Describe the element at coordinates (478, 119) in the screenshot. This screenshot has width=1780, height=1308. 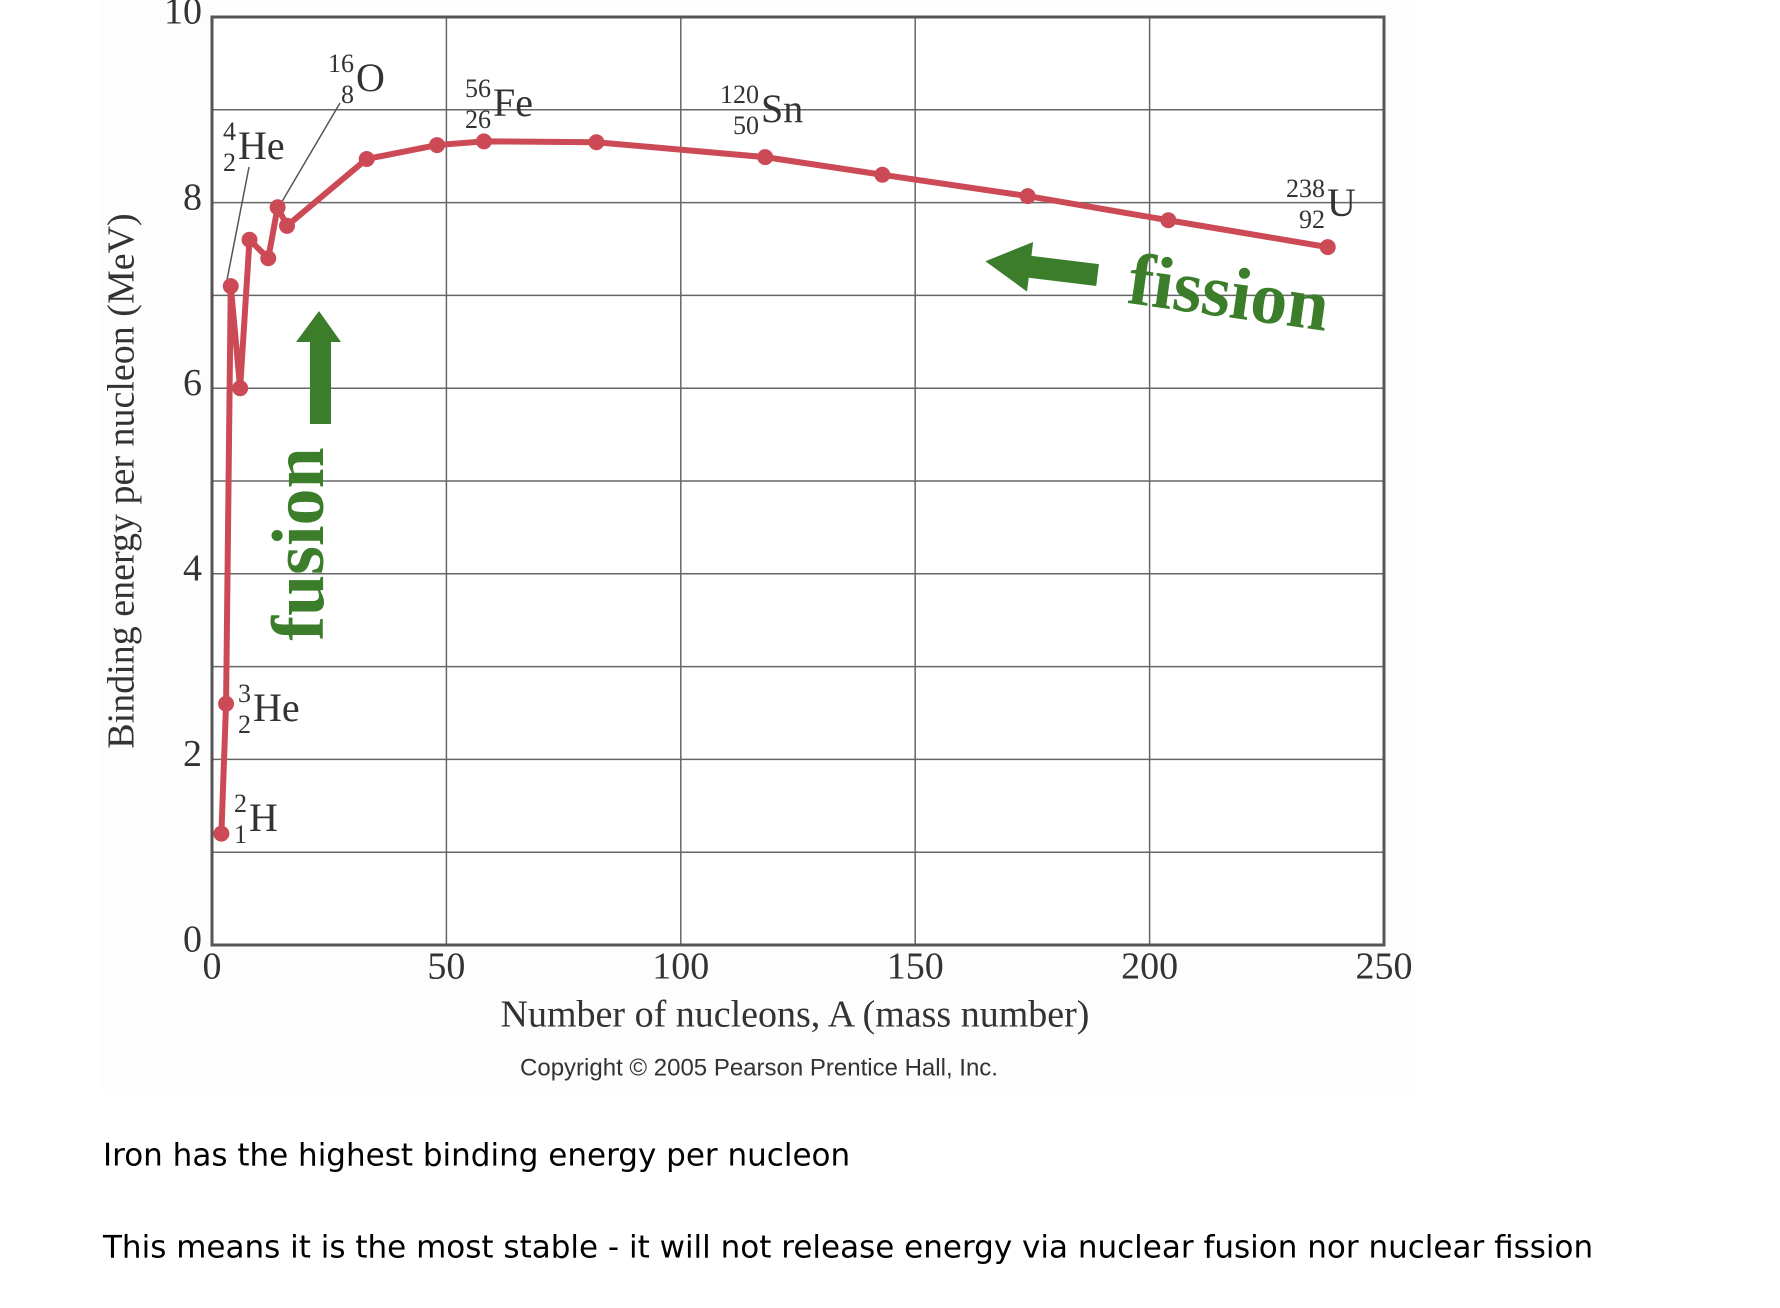
I see `atomic-number: 26` at that location.